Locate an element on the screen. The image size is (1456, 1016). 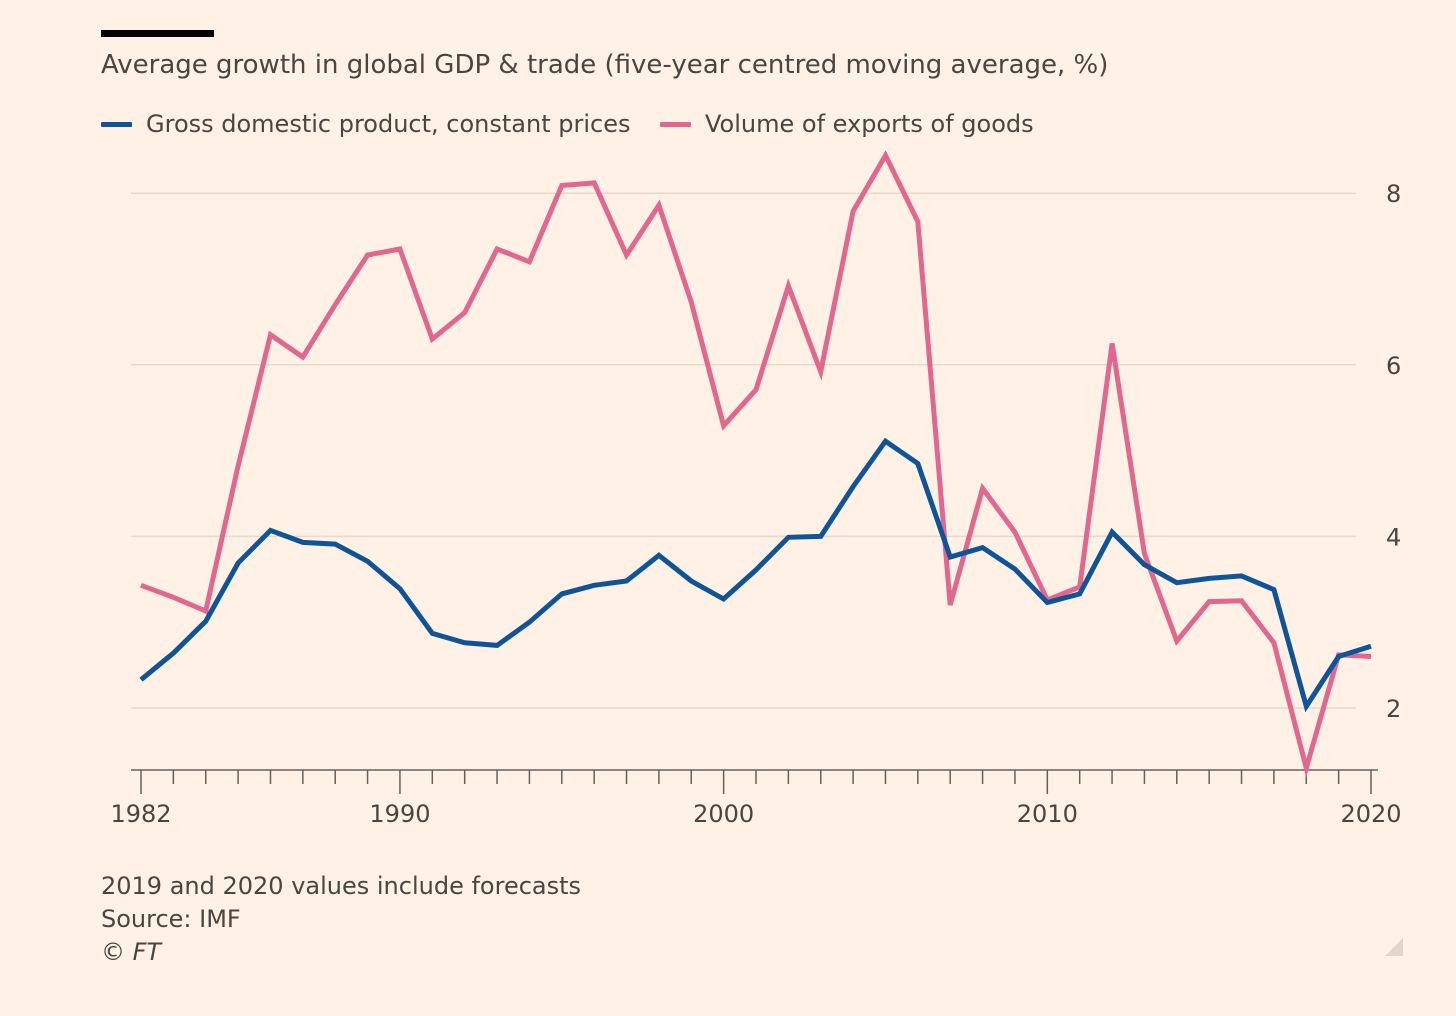
x-tick-label-1990: 1990 is located at coordinates (399, 814).